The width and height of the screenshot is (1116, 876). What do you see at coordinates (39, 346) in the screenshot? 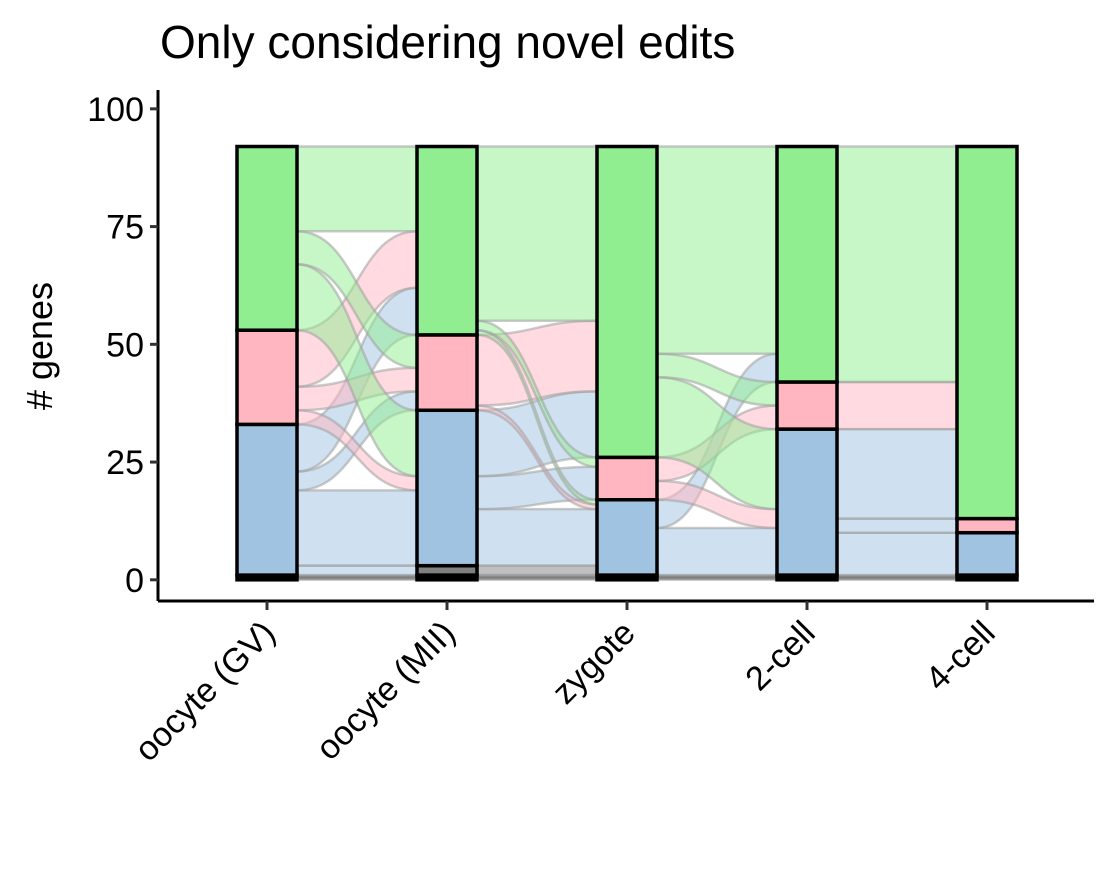
I see `y-axis-label: # genes` at bounding box center [39, 346].